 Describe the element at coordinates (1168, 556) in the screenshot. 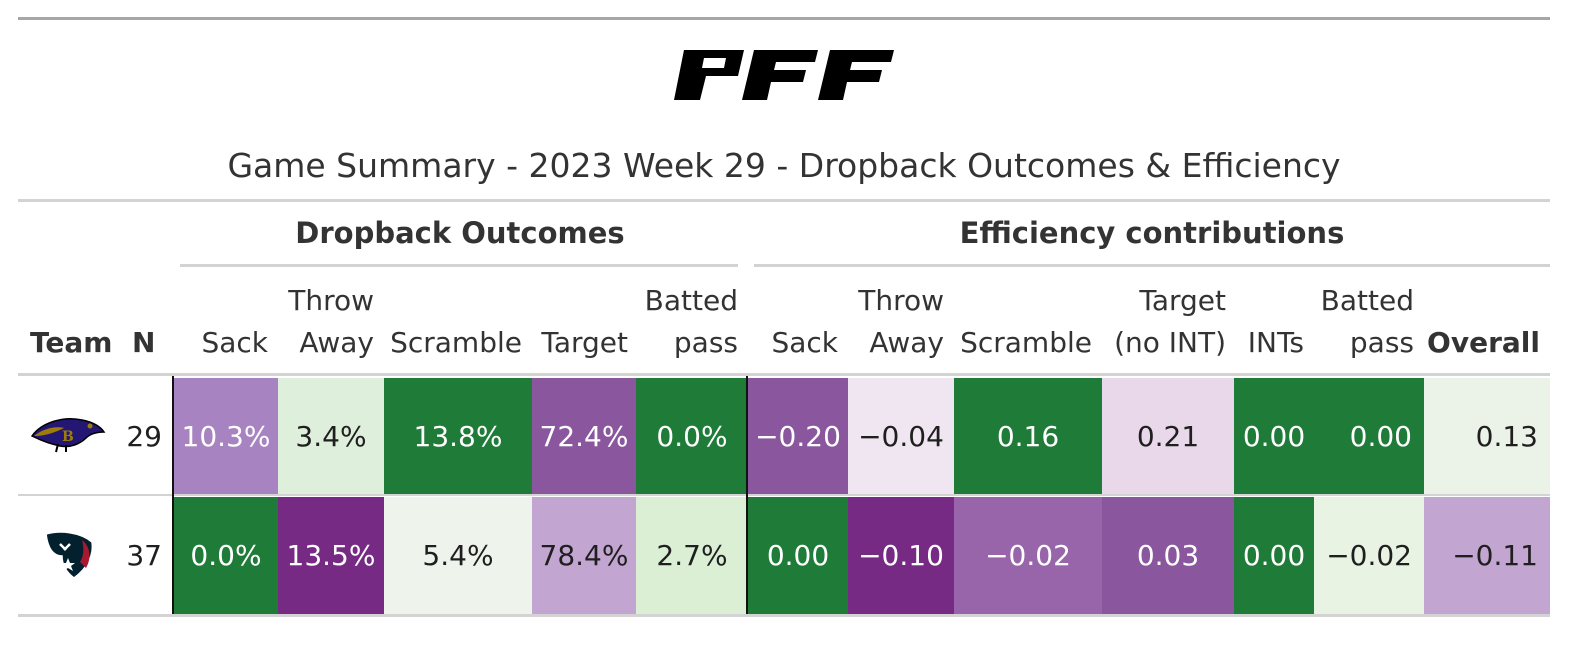

I see `cell-row2-eff-target: 0.03` at that location.